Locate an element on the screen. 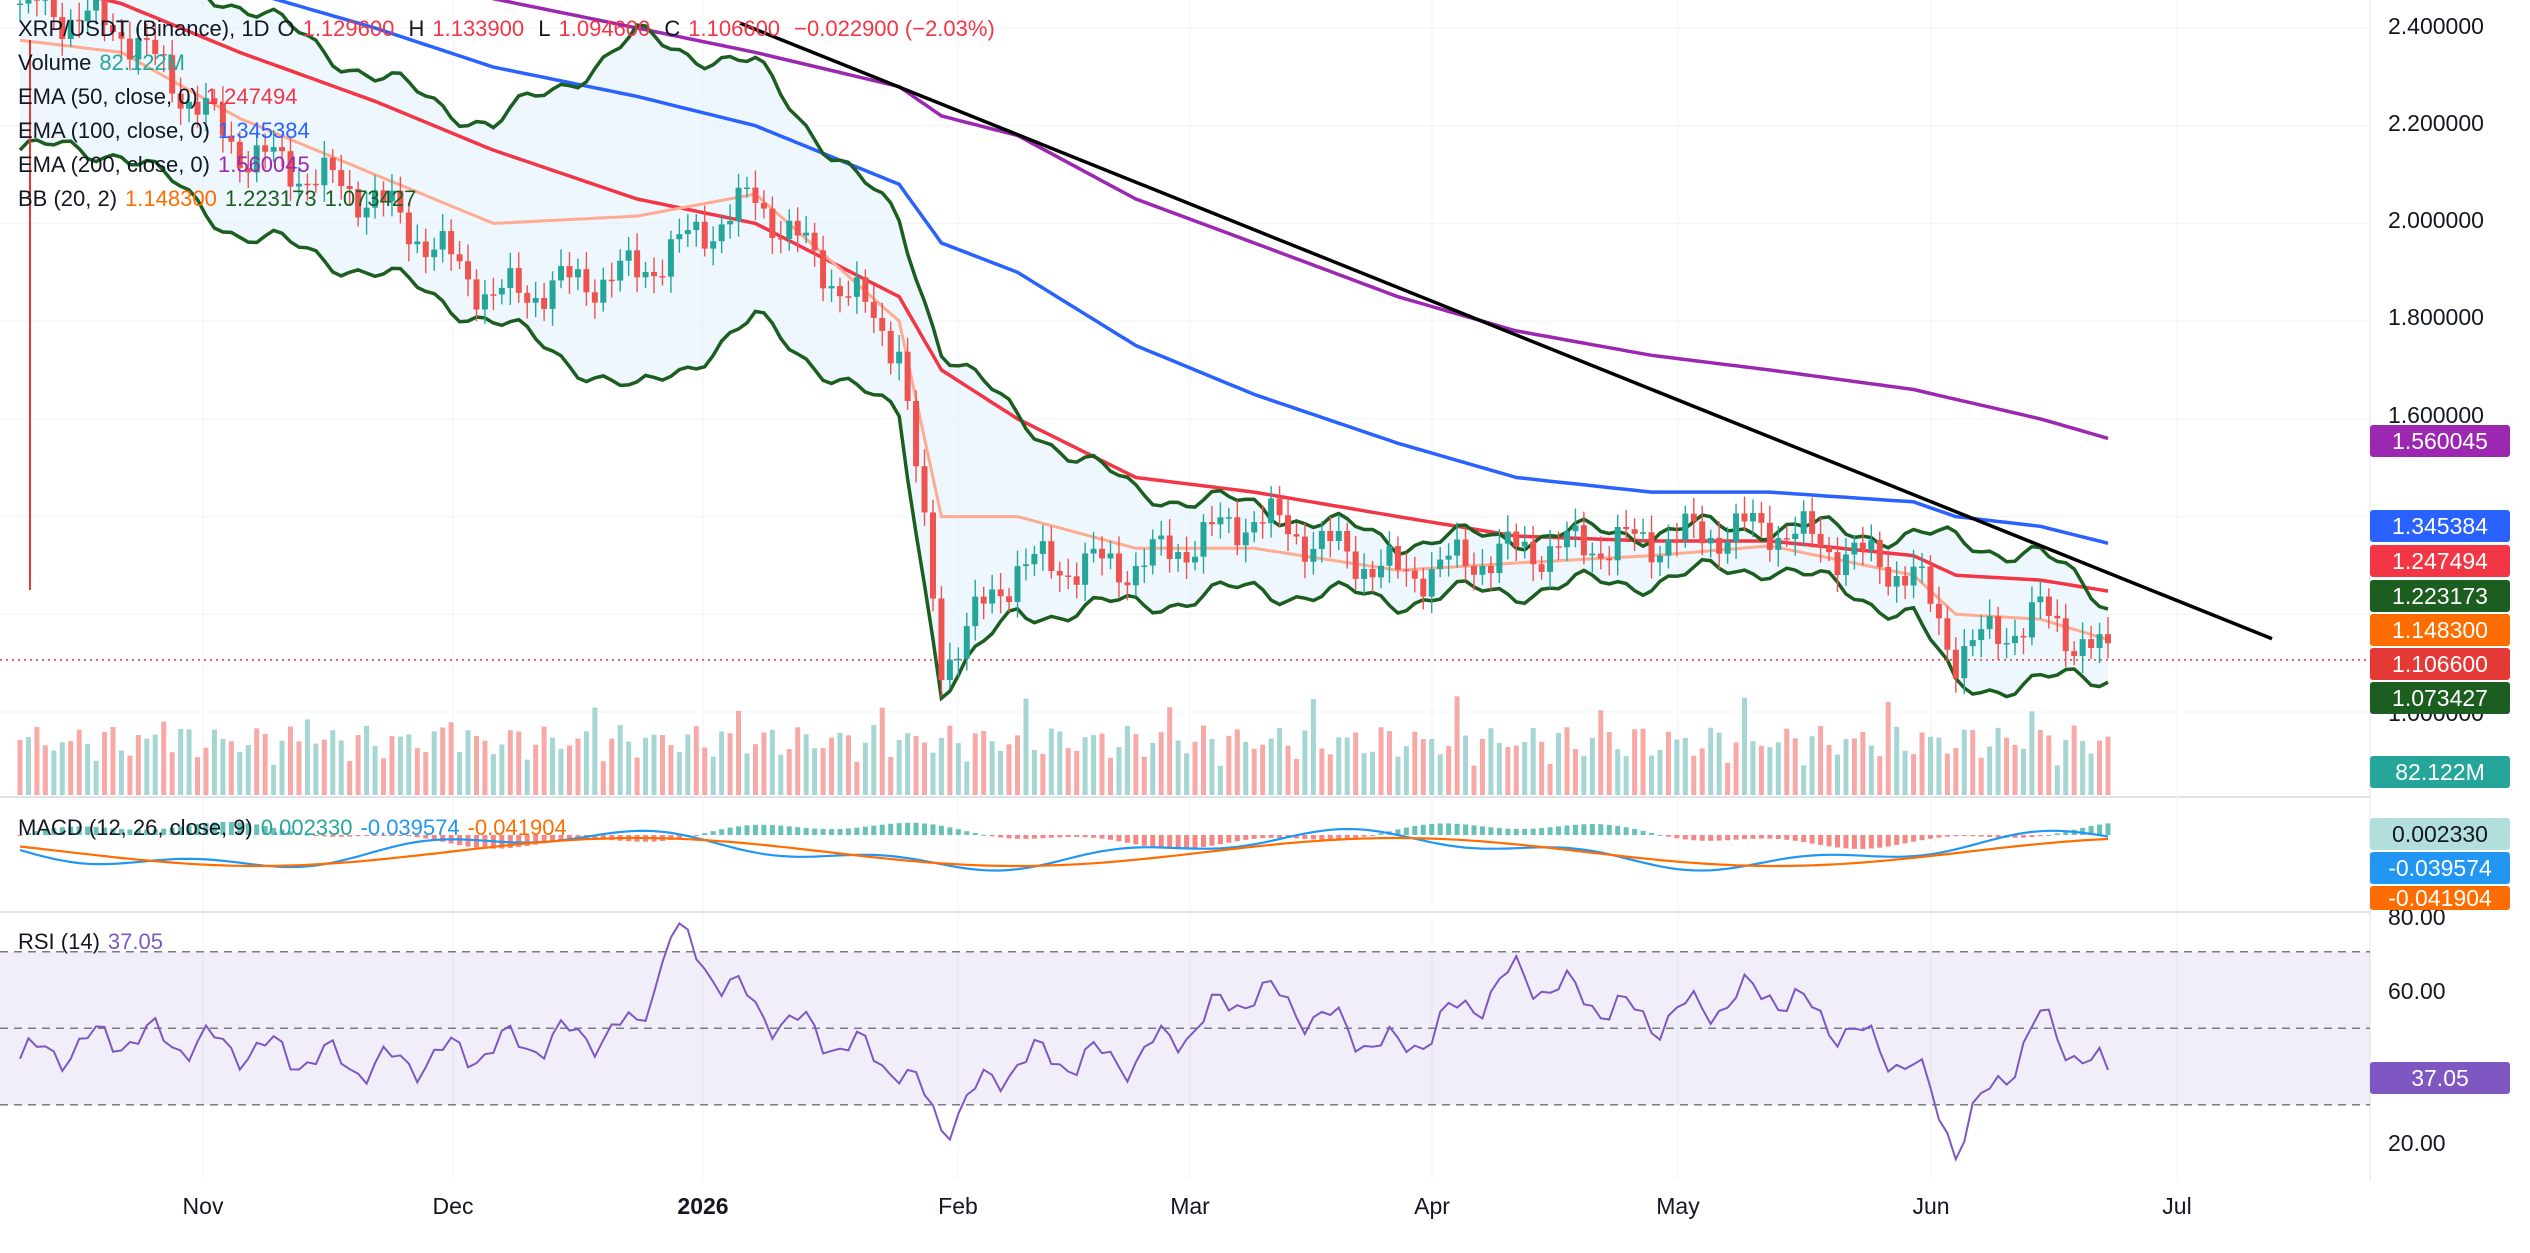  ema50-legend: EMA (50, close, 0) 1.247494 is located at coordinates (162, 97).